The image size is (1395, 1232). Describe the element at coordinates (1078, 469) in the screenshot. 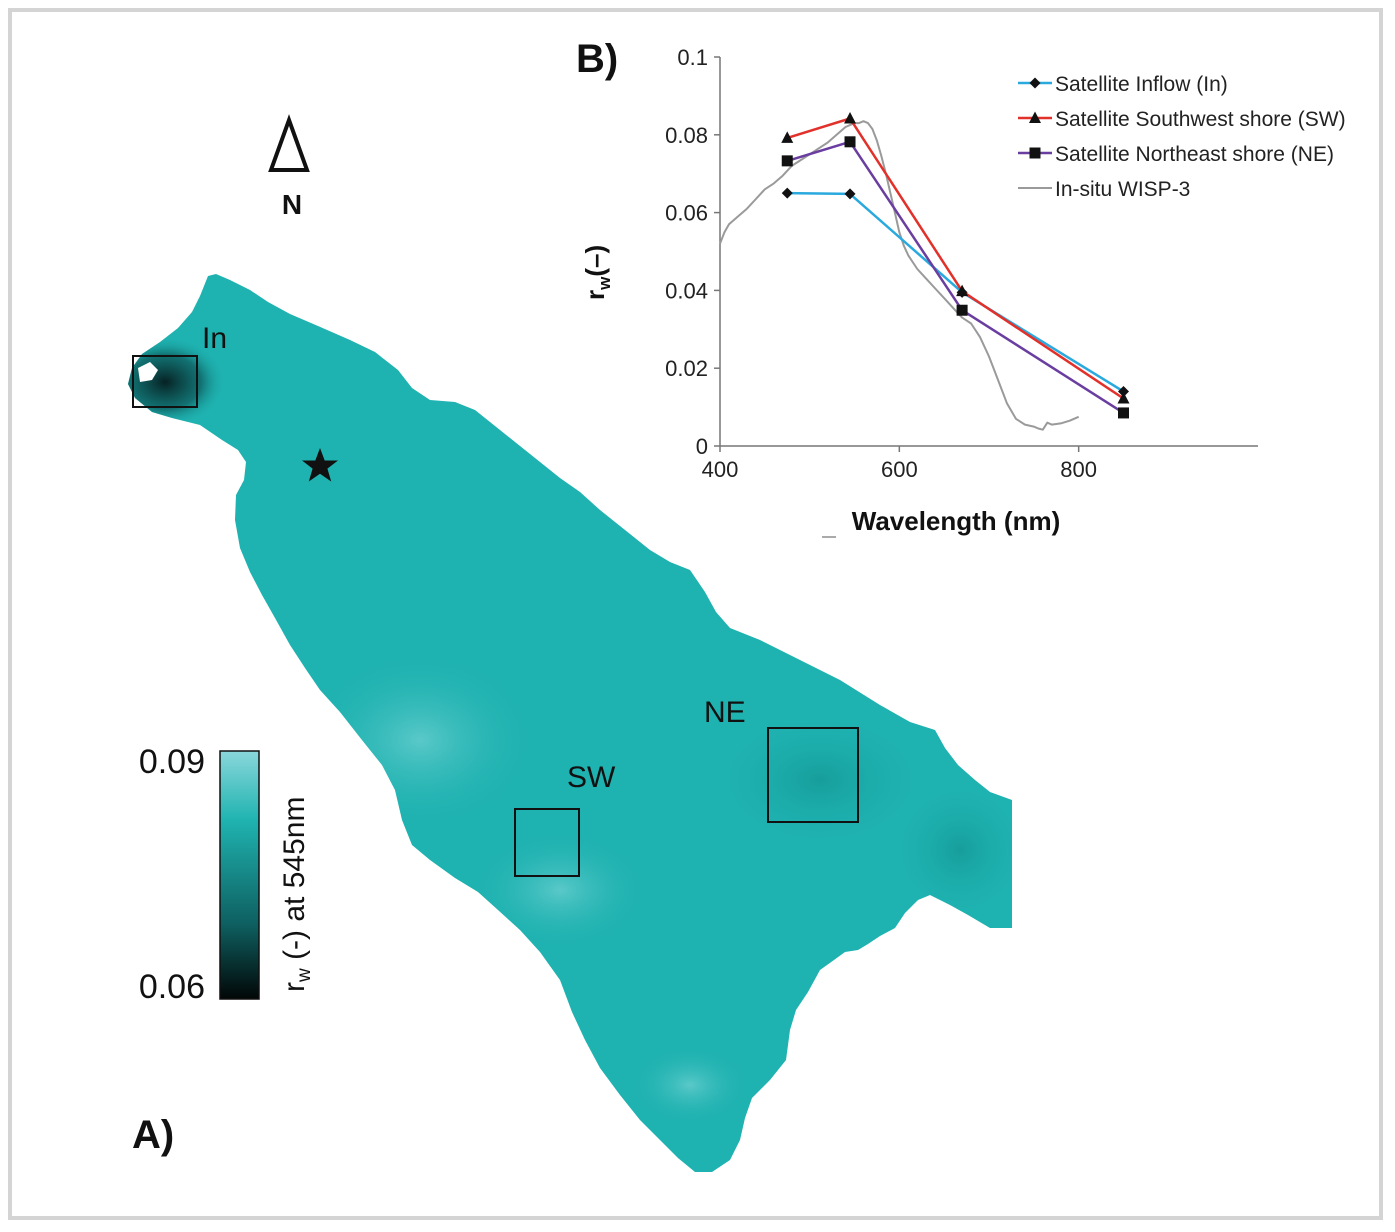

I see `x-tick-label: 800` at that location.